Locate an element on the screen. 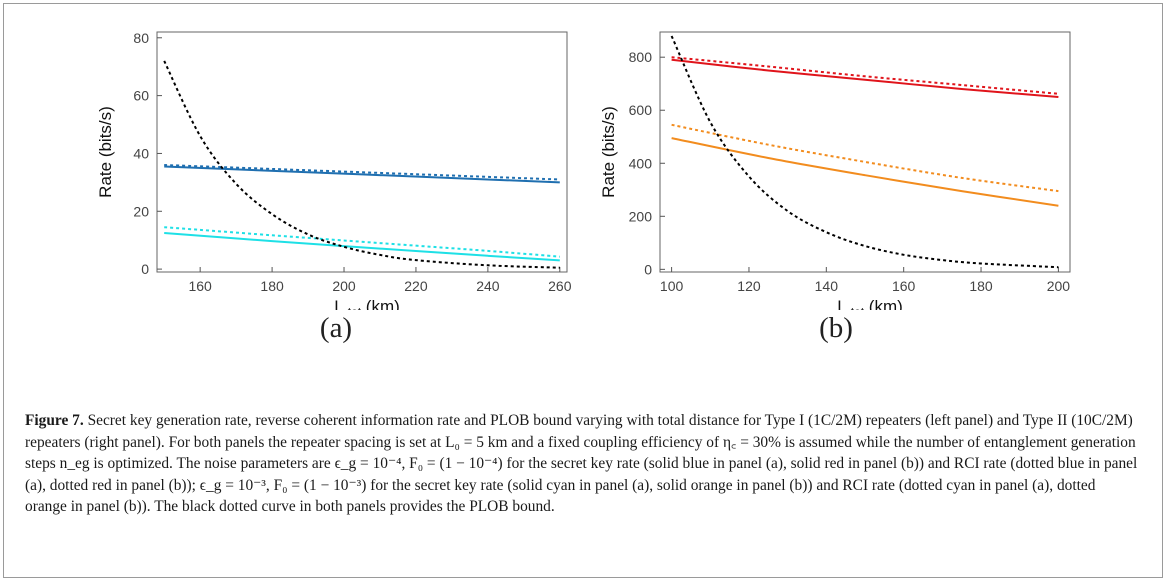 Image resolution: width=1168 pixels, height=582 pixels. panel-b-x-tick-label: 140 is located at coordinates (827, 286).